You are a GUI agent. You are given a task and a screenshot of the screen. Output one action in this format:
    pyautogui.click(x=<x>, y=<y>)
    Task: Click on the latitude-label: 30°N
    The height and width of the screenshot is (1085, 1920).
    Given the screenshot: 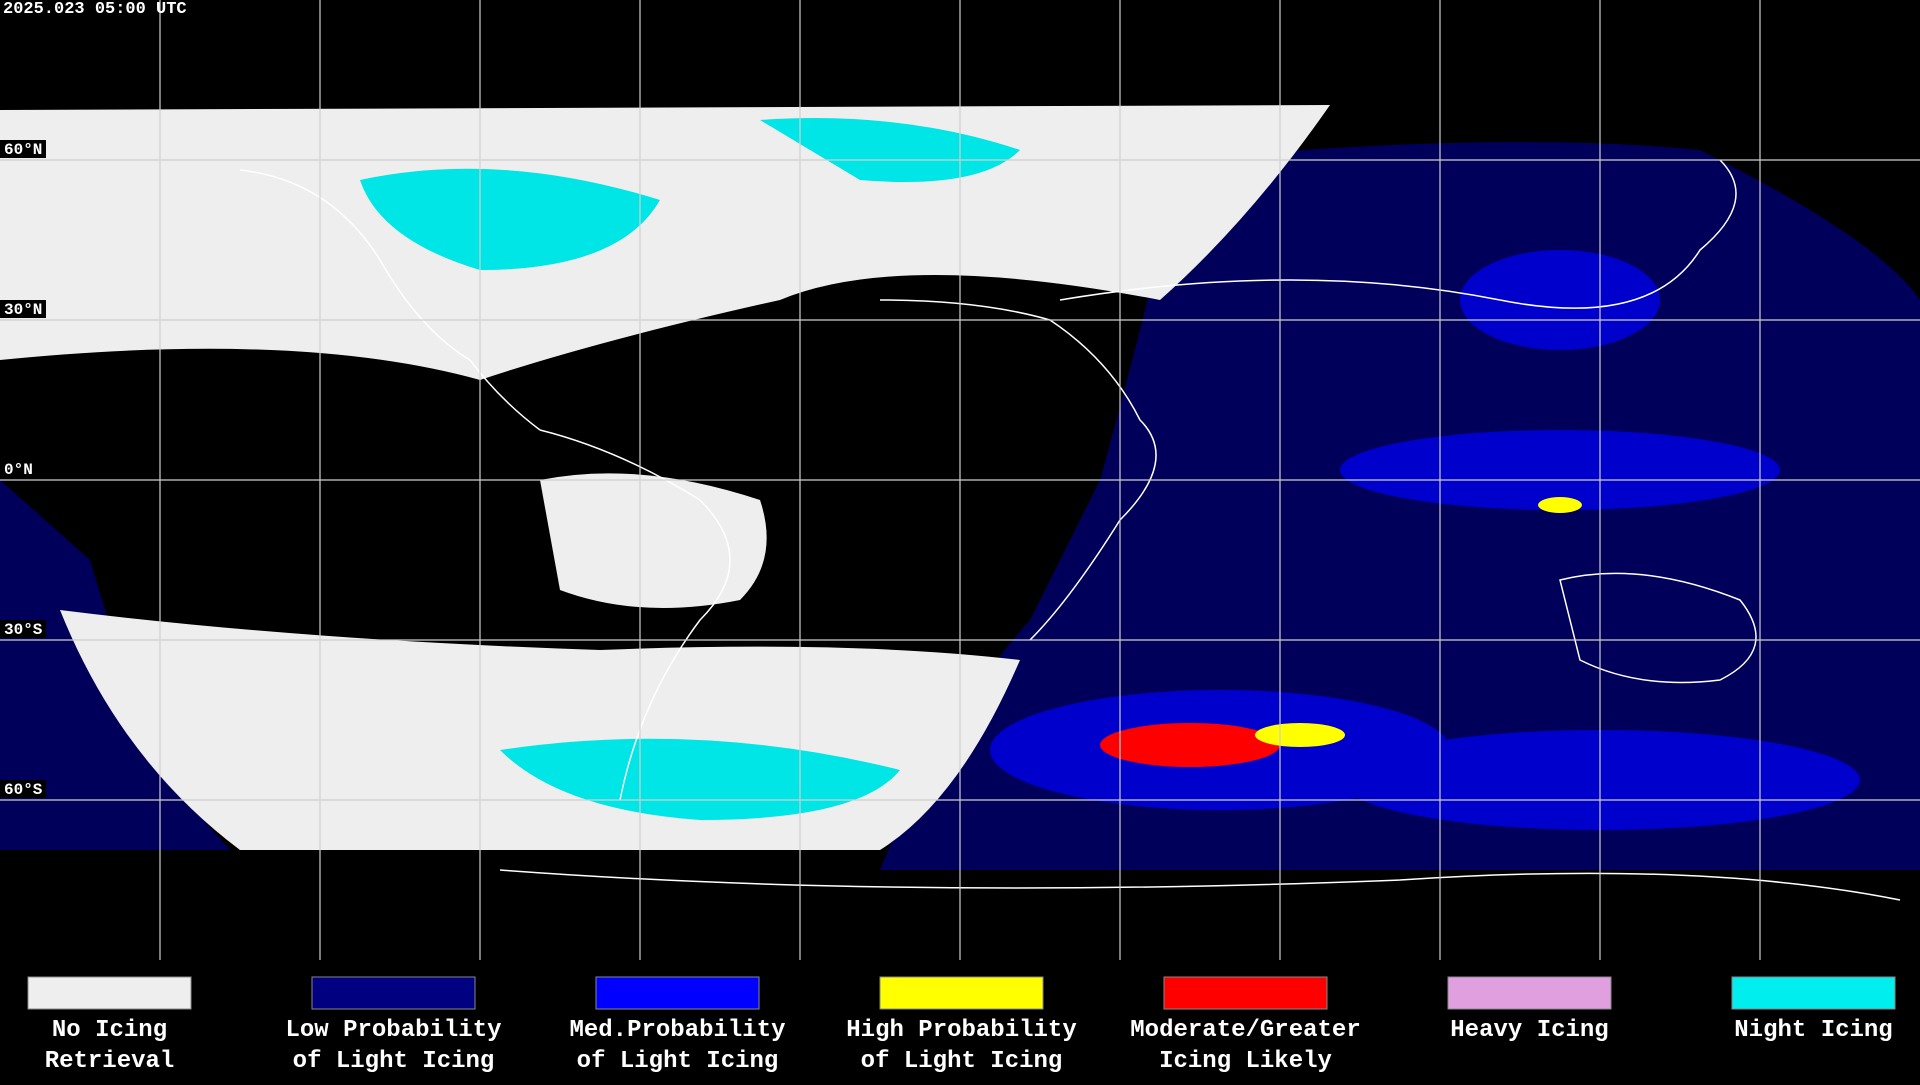 What is the action you would take?
    pyautogui.click(x=23, y=310)
    